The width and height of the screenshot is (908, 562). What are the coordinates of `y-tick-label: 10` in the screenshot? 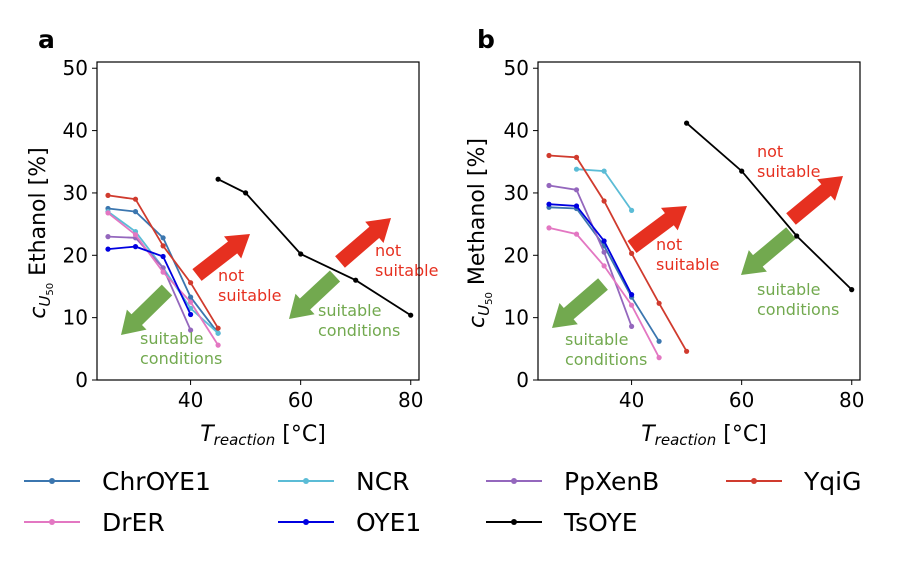 It's located at (75, 318).